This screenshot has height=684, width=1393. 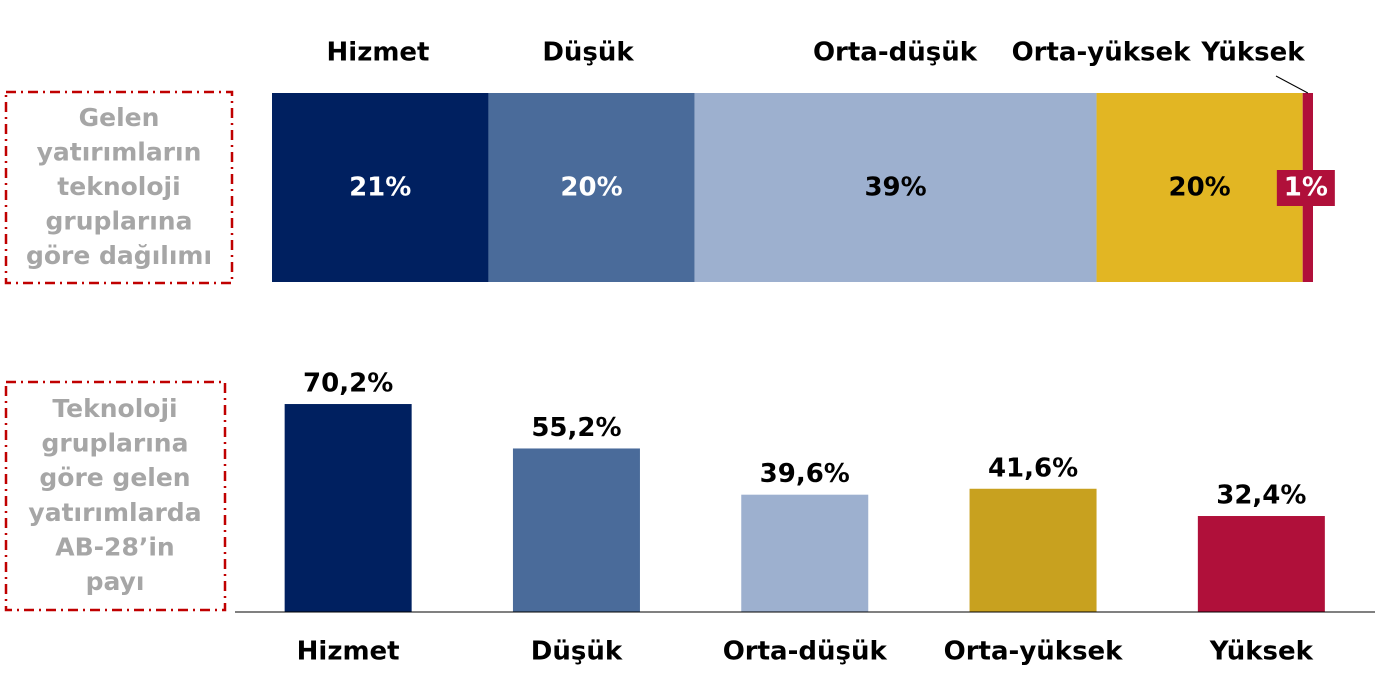 I want to click on label-bg, so click(x=1305, y=188).